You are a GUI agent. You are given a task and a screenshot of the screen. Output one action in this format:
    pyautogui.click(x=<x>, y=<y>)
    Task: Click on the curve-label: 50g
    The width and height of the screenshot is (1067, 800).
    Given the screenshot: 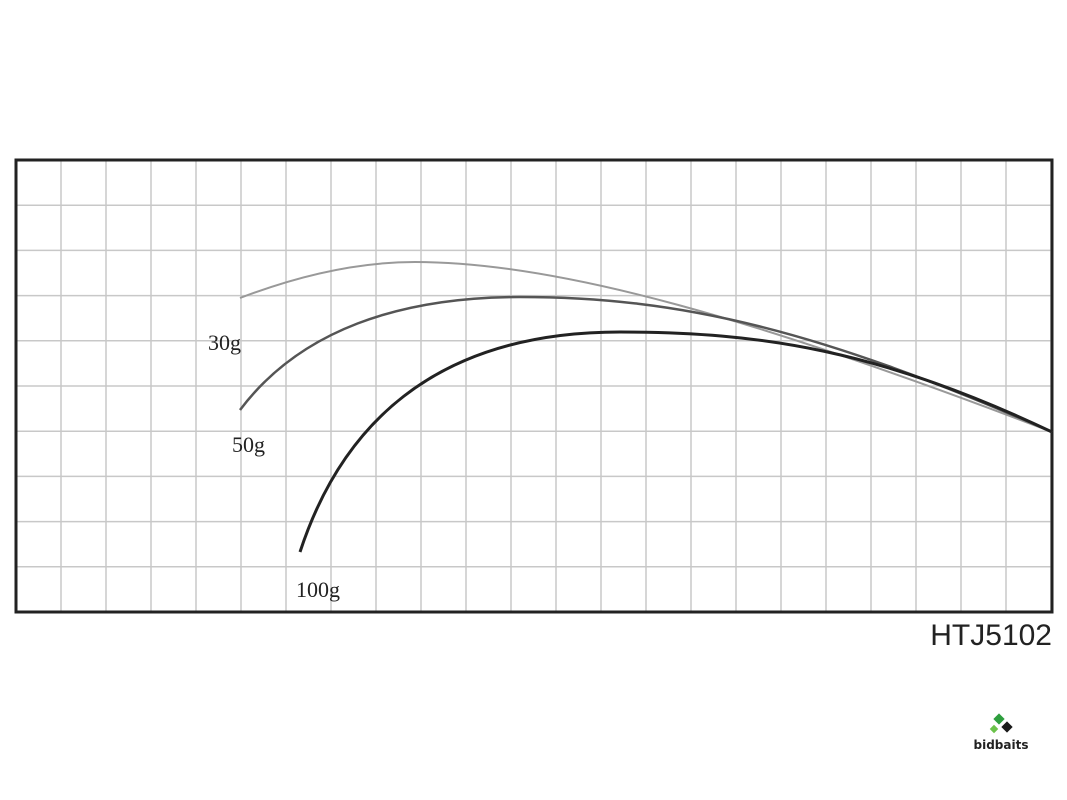 What is the action you would take?
    pyautogui.click(x=248, y=444)
    